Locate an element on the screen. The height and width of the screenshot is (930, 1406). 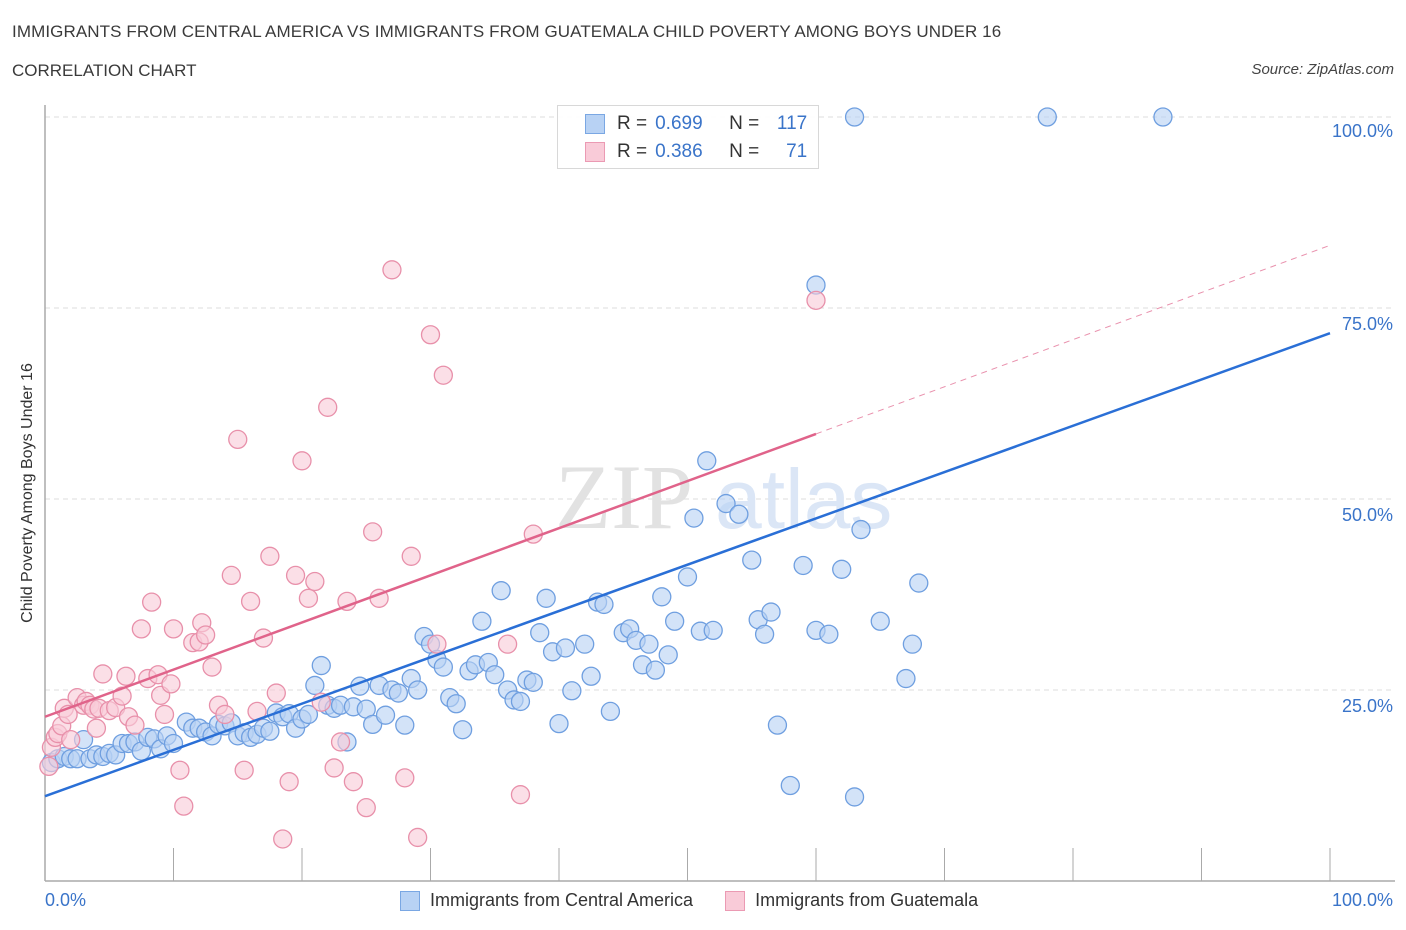
chart-subtitle: CORRELATION CHART is located at coordinates (104, 70).